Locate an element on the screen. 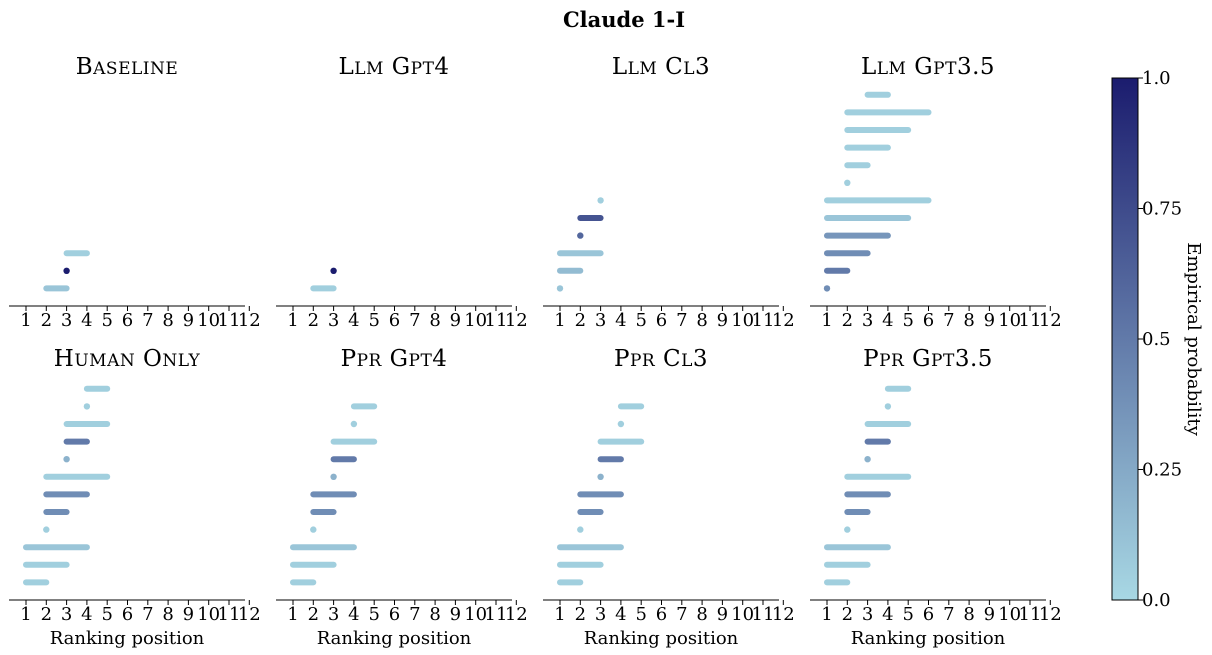 This screenshot has height=655, width=1212. colorbar-tick-label: 0.5 is located at coordinates (1156, 339).